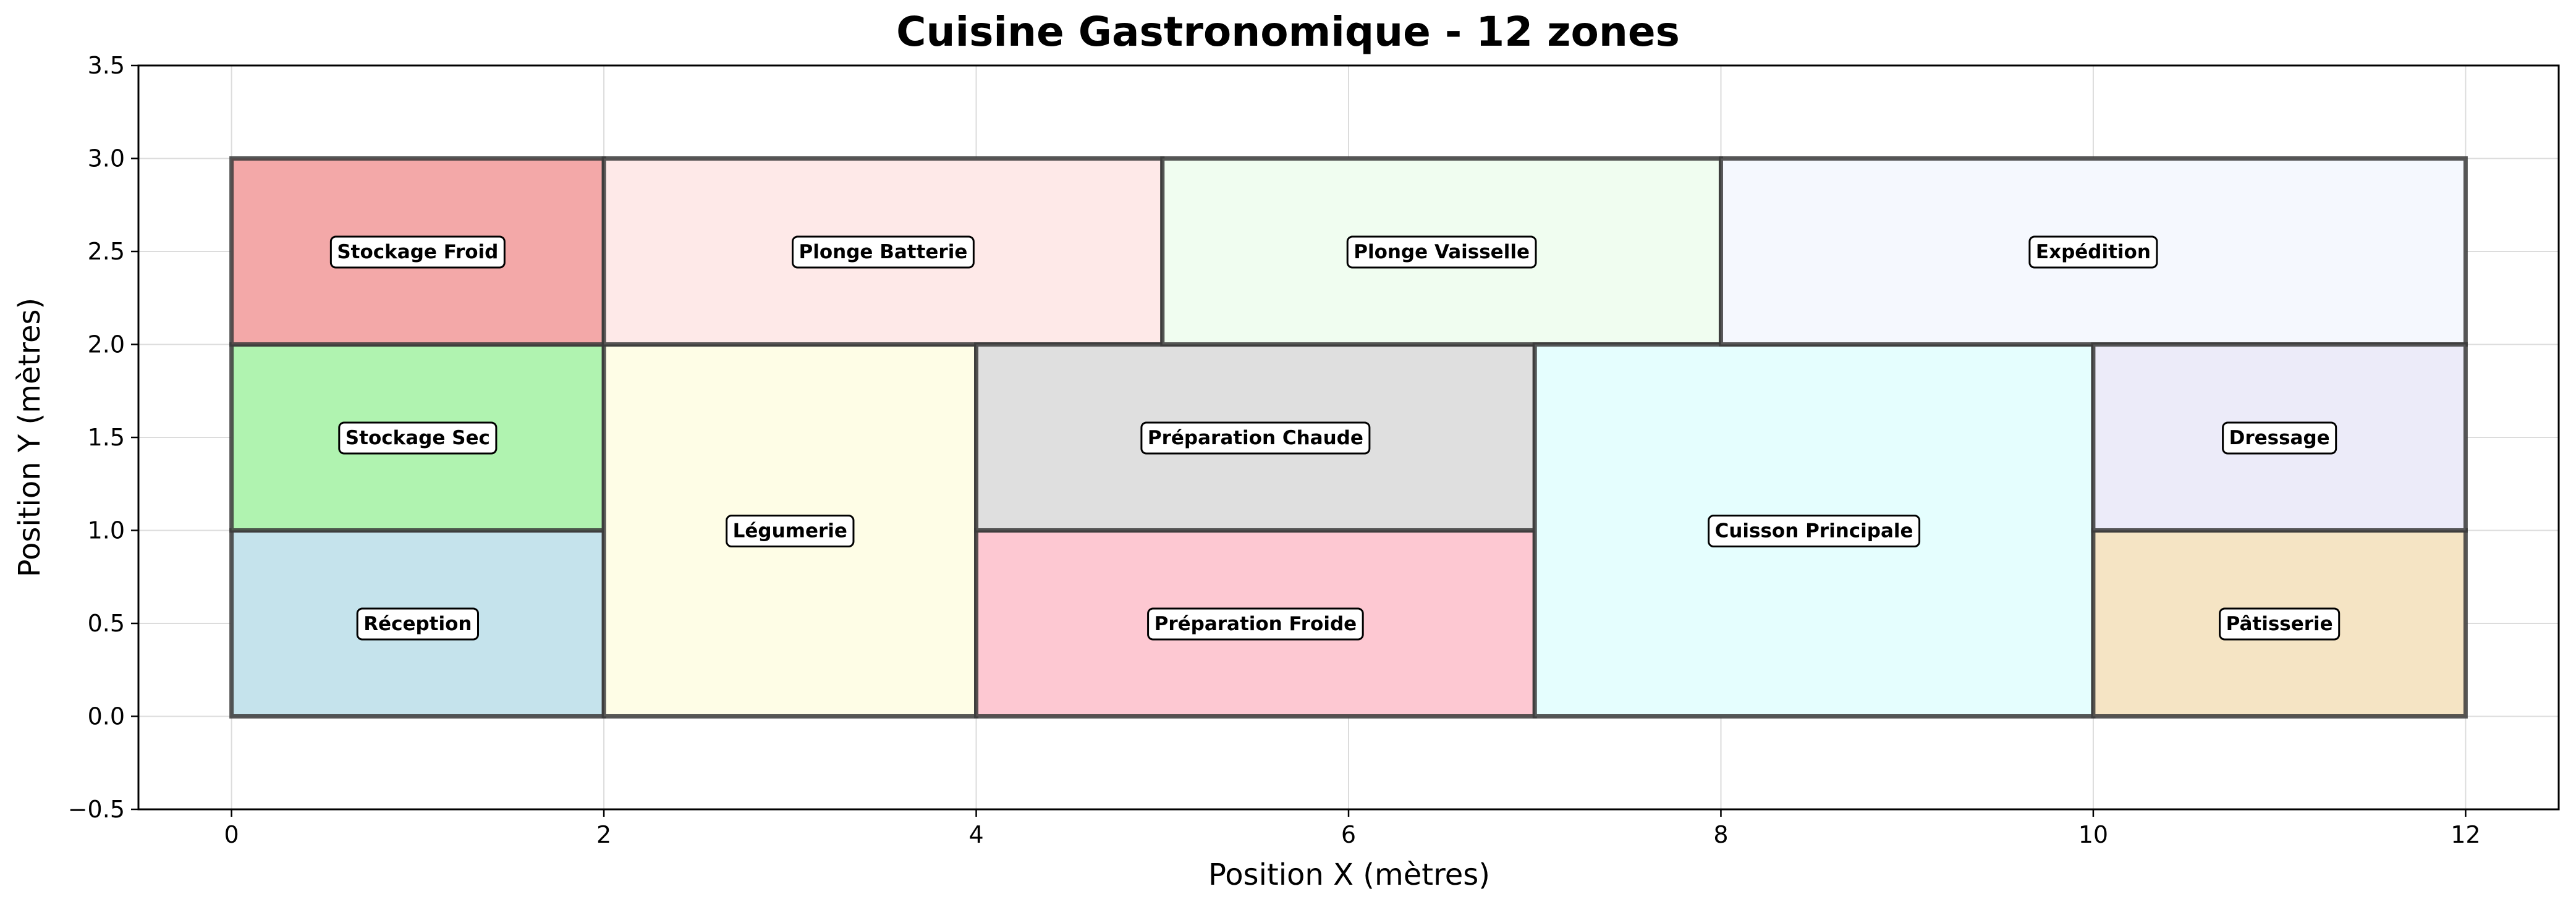 The height and width of the screenshot is (915, 2576). I want to click on zone-label-stockage-sec: Stockage Sec, so click(418, 438).